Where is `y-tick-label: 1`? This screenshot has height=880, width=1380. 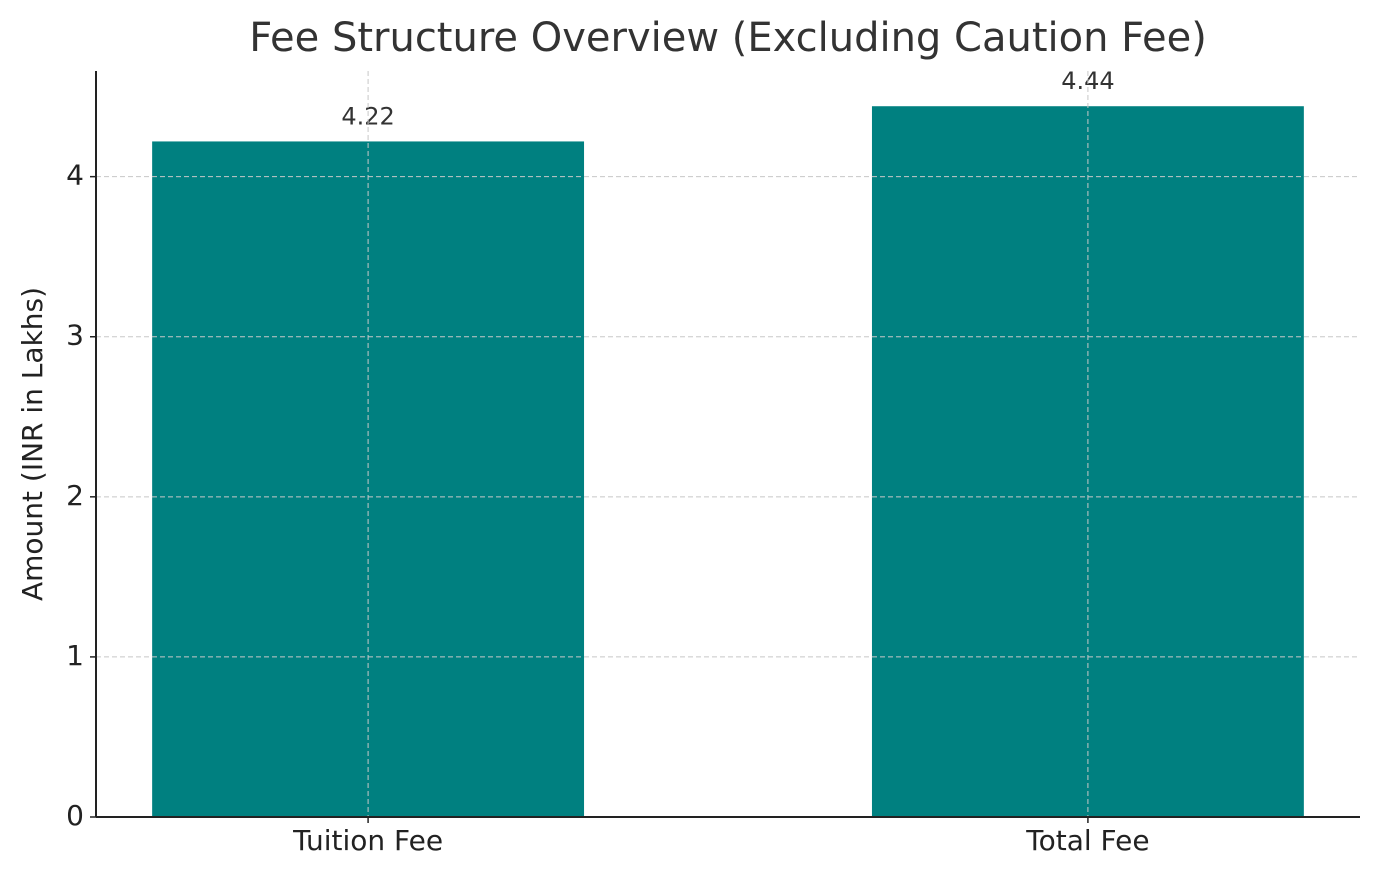
y-tick-label: 1 is located at coordinates (75, 655).